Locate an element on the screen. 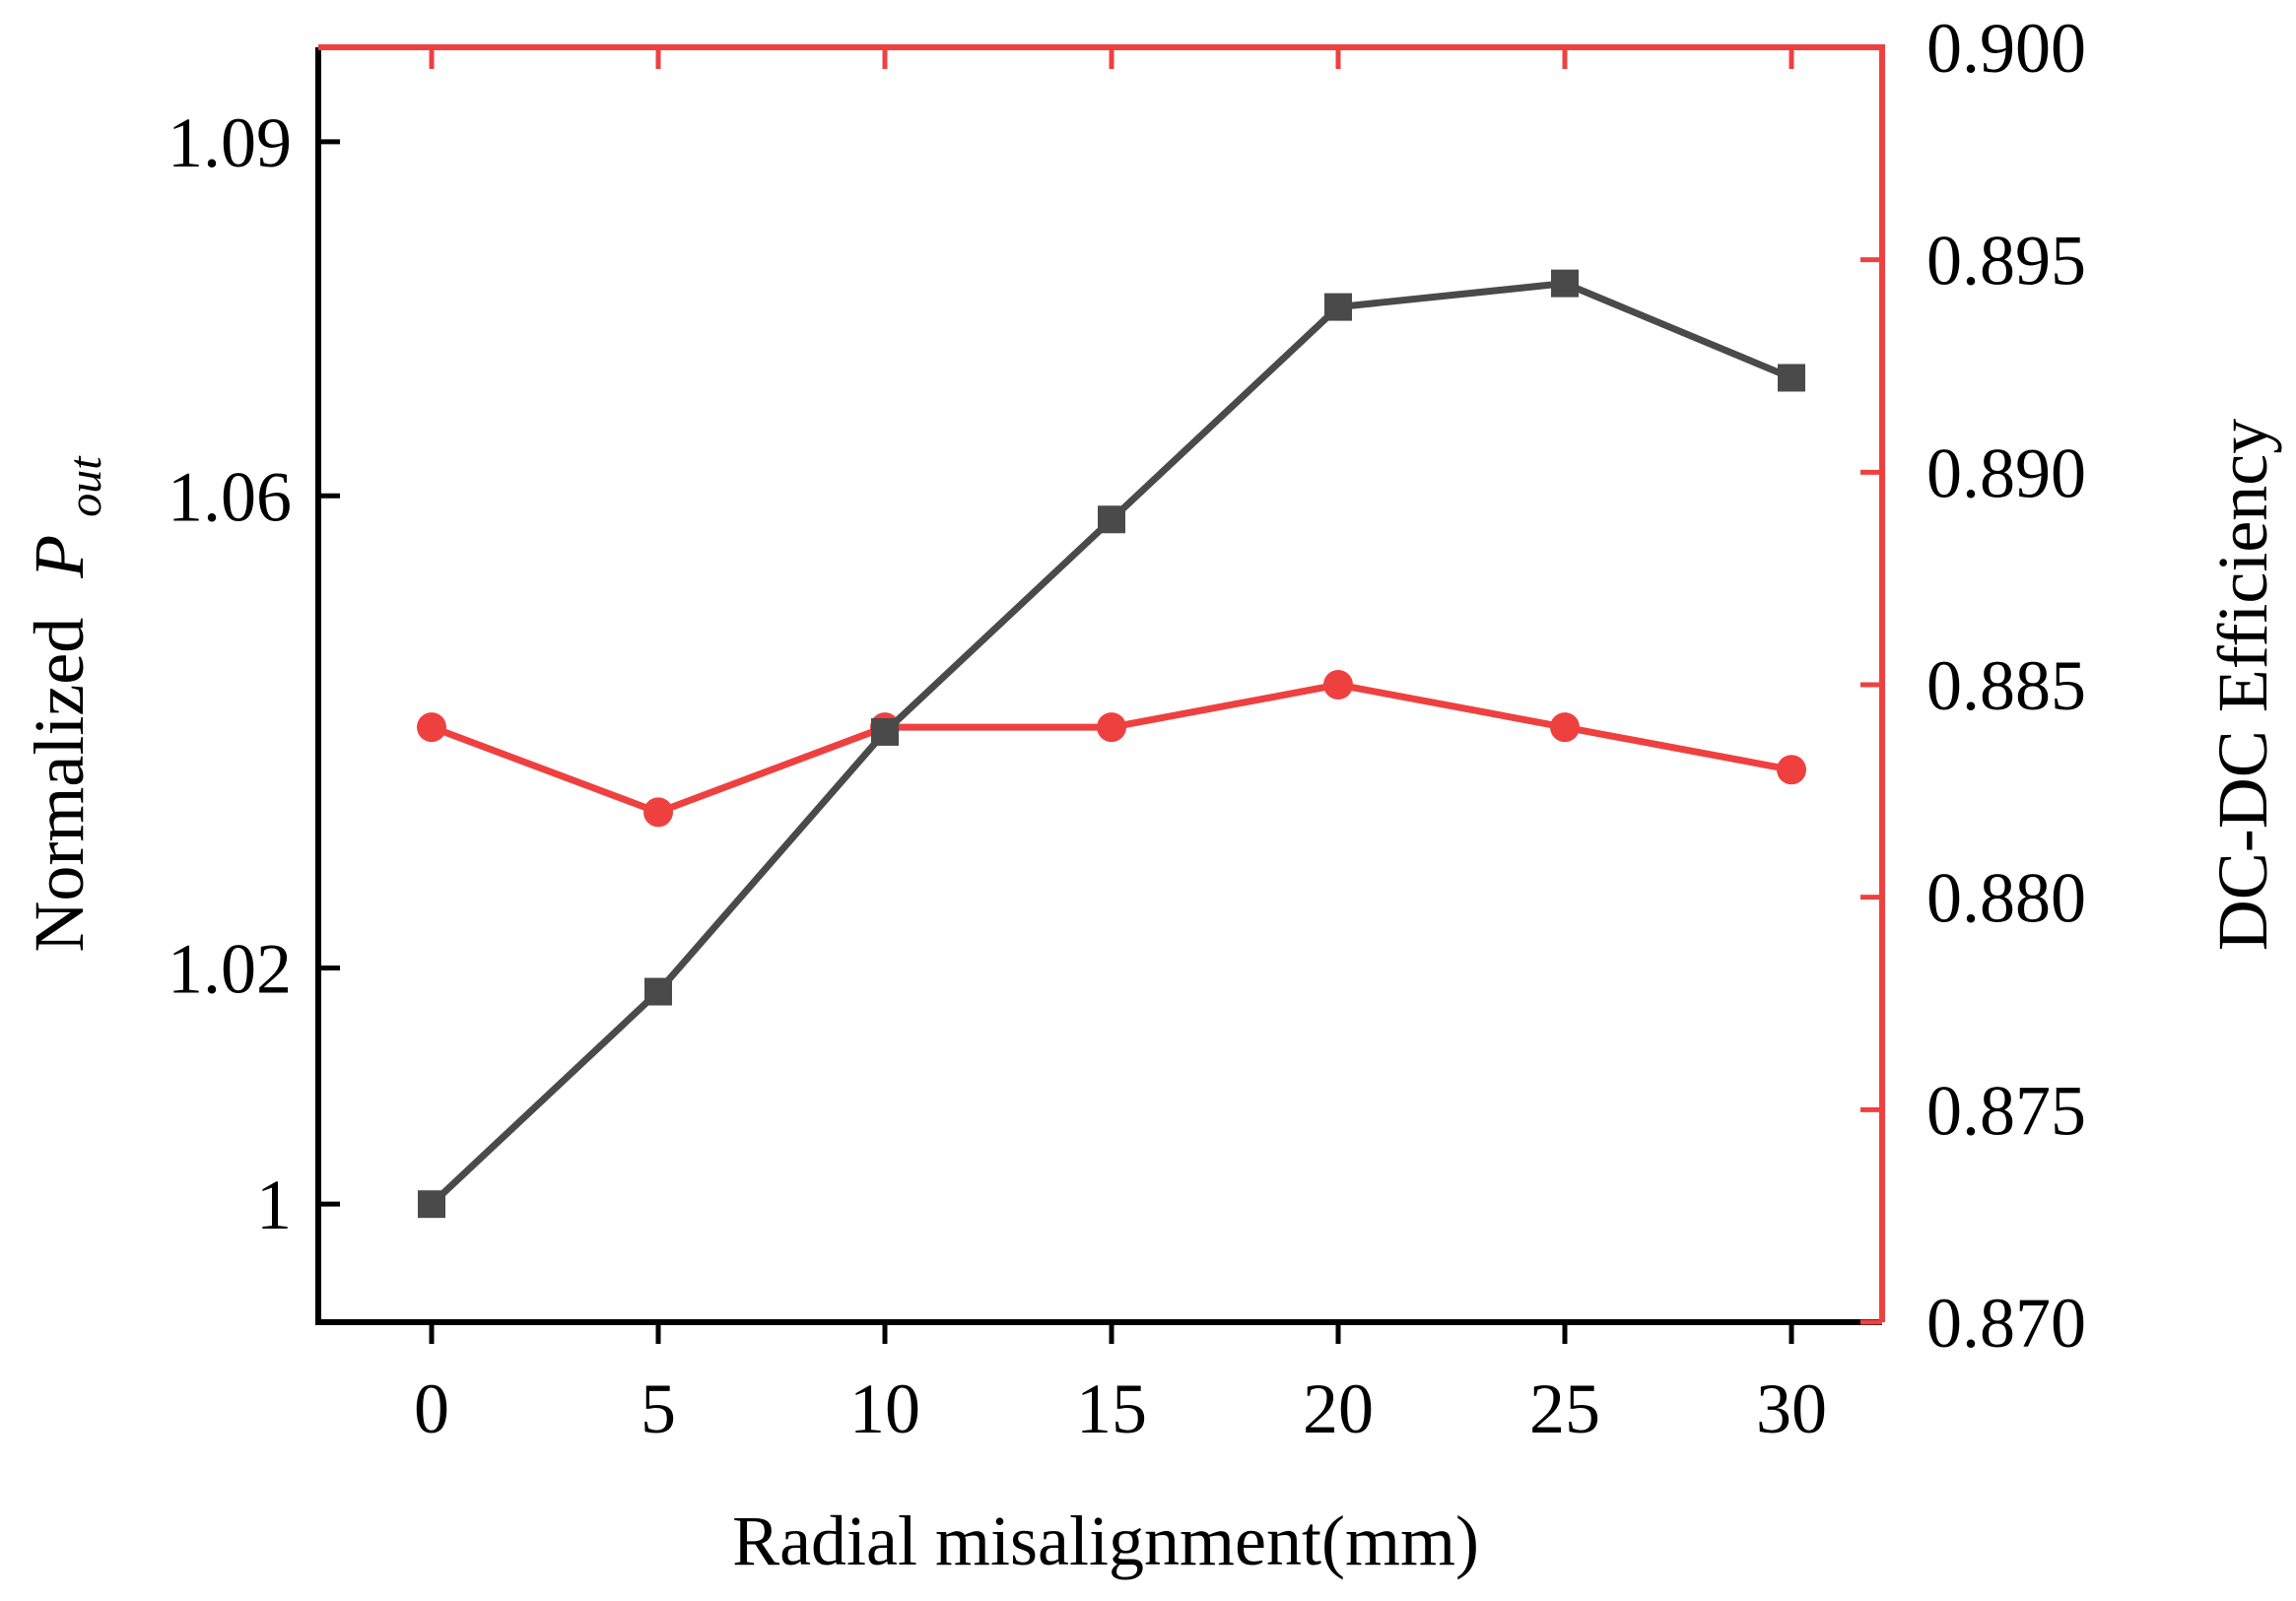  x-tick-label: 20 is located at coordinates (1338, 1409).